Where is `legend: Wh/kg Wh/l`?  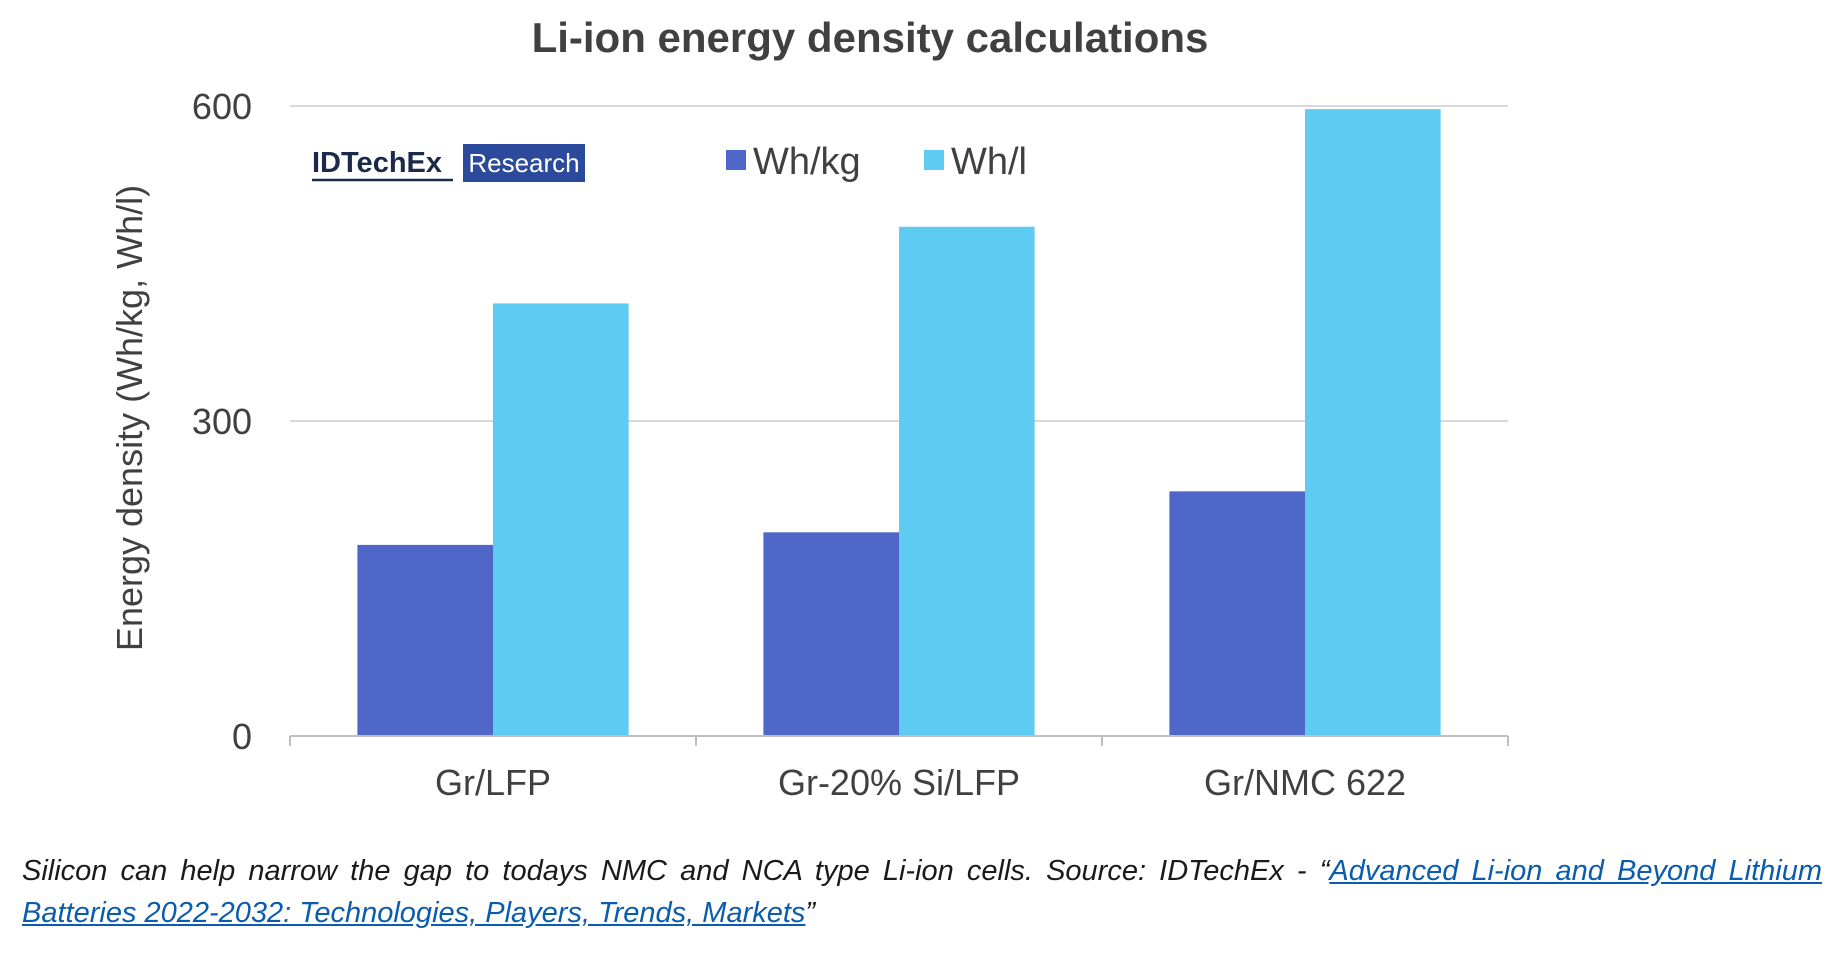
legend: Wh/kg Wh/l is located at coordinates (876, 162).